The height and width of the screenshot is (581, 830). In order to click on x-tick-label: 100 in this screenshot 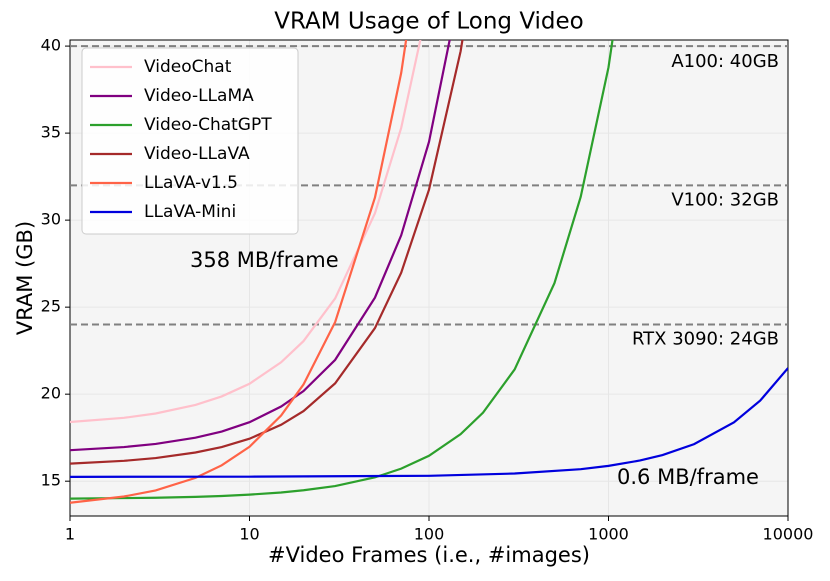, I will do `click(429, 534)`.